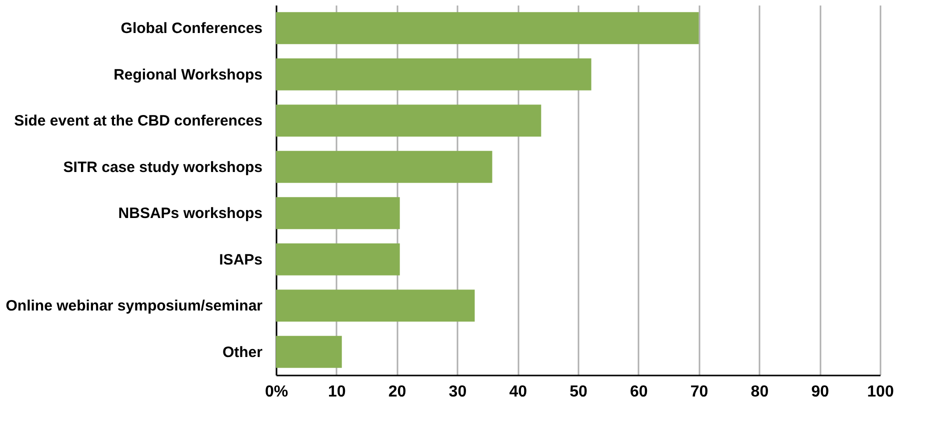 The image size is (929, 423). What do you see at coordinates (188, 75) in the screenshot?
I see `y-tick-label: Regional Workshops` at bounding box center [188, 75].